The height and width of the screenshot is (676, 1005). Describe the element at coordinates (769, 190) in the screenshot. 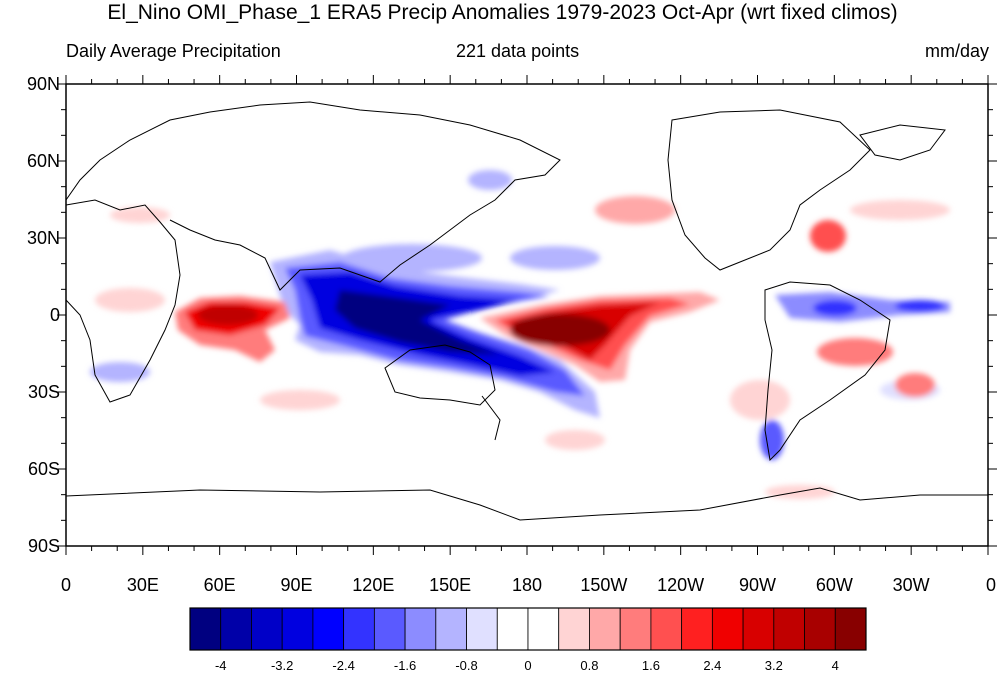

I see `north-america-coastline` at that location.